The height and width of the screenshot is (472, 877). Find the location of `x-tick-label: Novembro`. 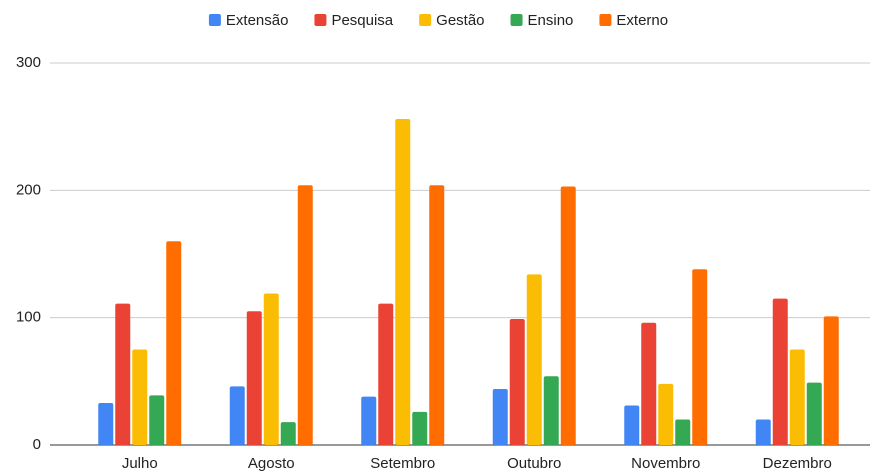

x-tick-label: Novembro is located at coordinates (665, 463).